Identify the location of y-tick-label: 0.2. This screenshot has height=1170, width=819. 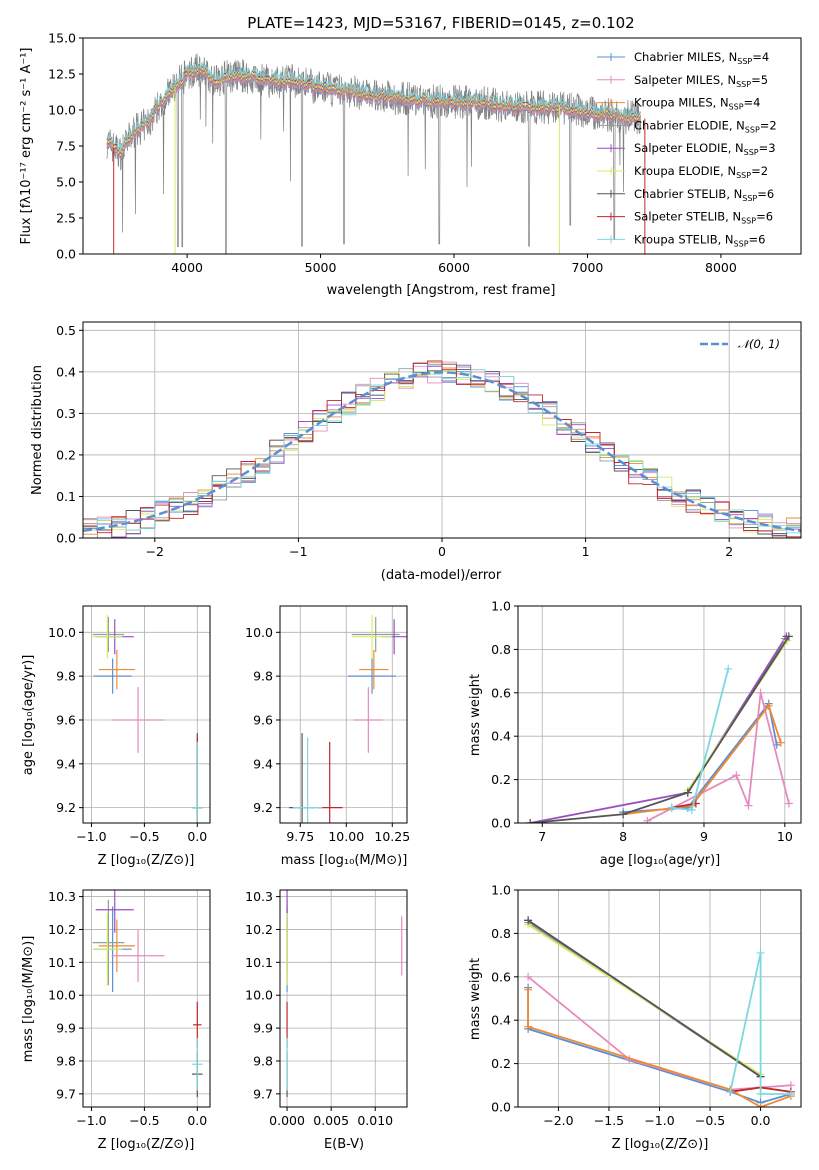
(66, 454).